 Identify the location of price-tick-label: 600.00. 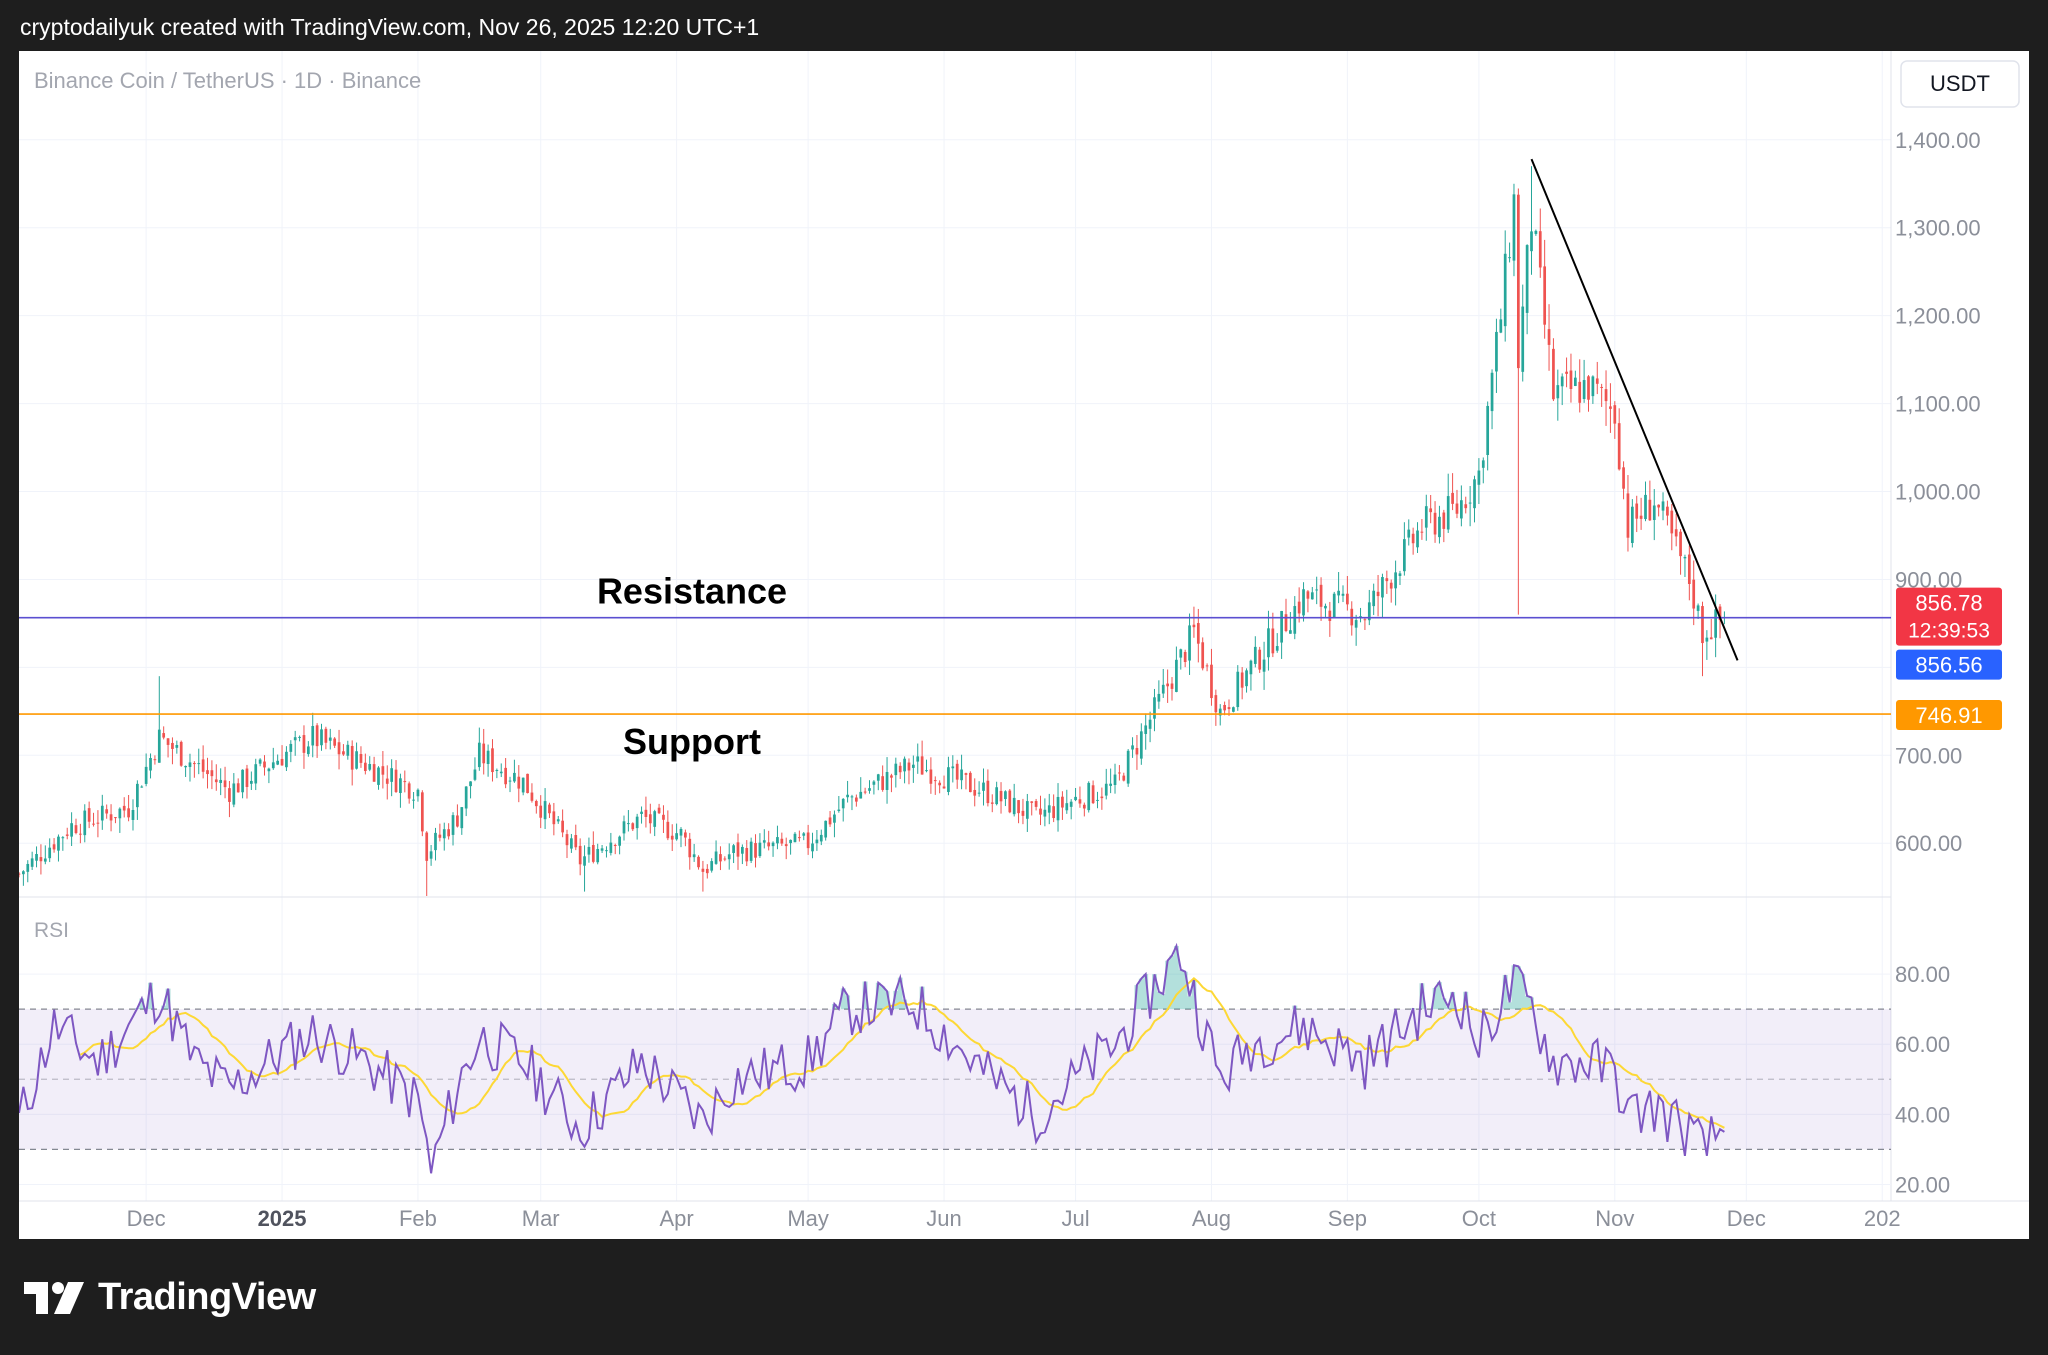
(1928, 843).